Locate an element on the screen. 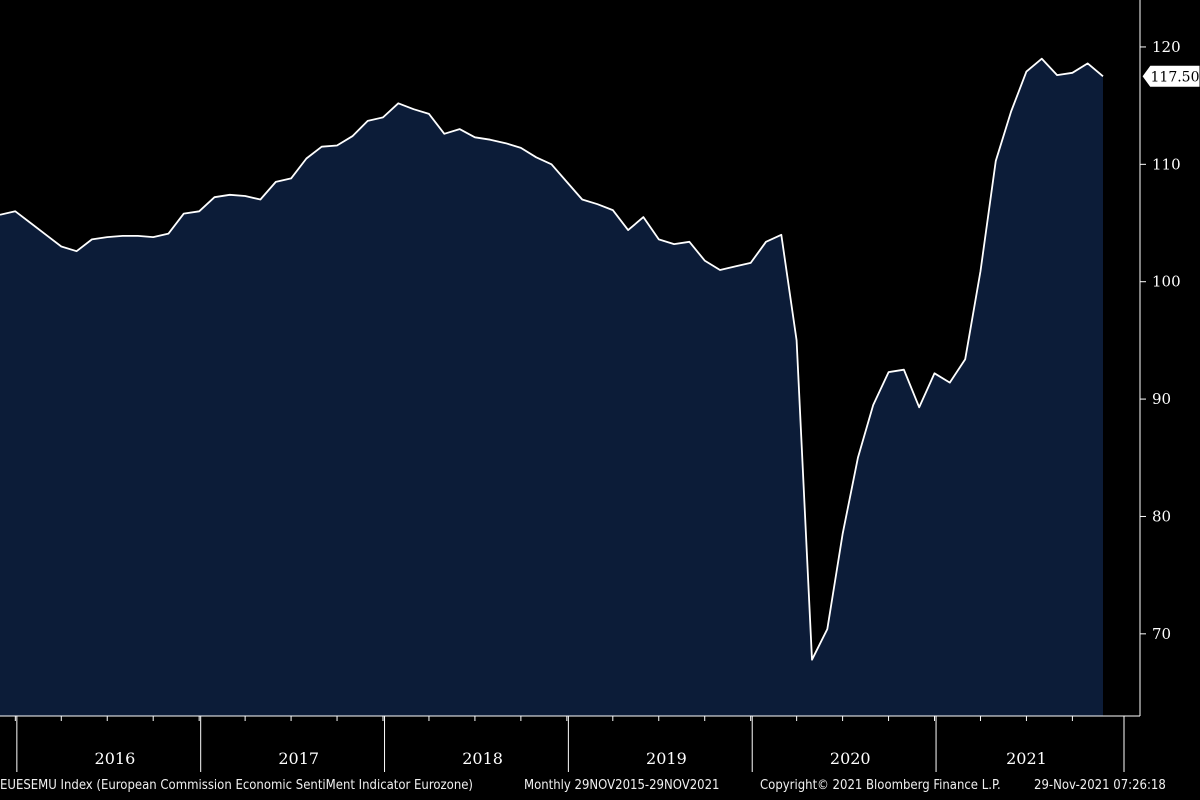 This screenshot has height=800, width=1200. x-year-label: 2021 is located at coordinates (1026, 758).